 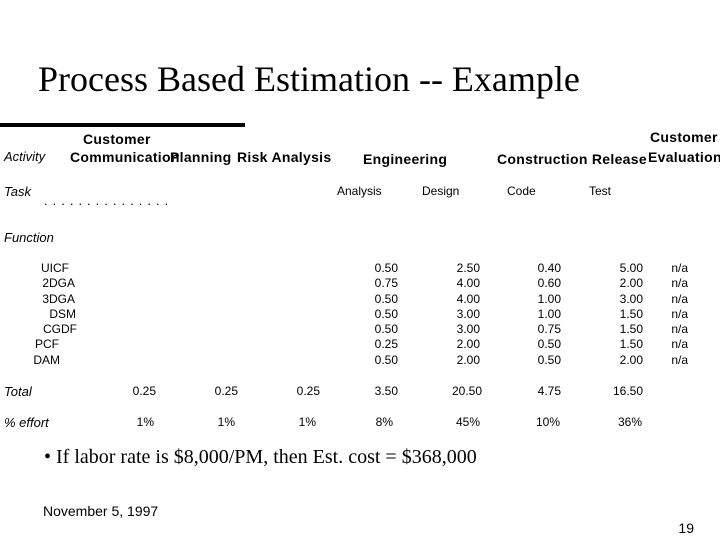 What do you see at coordinates (58, 298) in the screenshot?
I see `function-name: 3DGA` at bounding box center [58, 298].